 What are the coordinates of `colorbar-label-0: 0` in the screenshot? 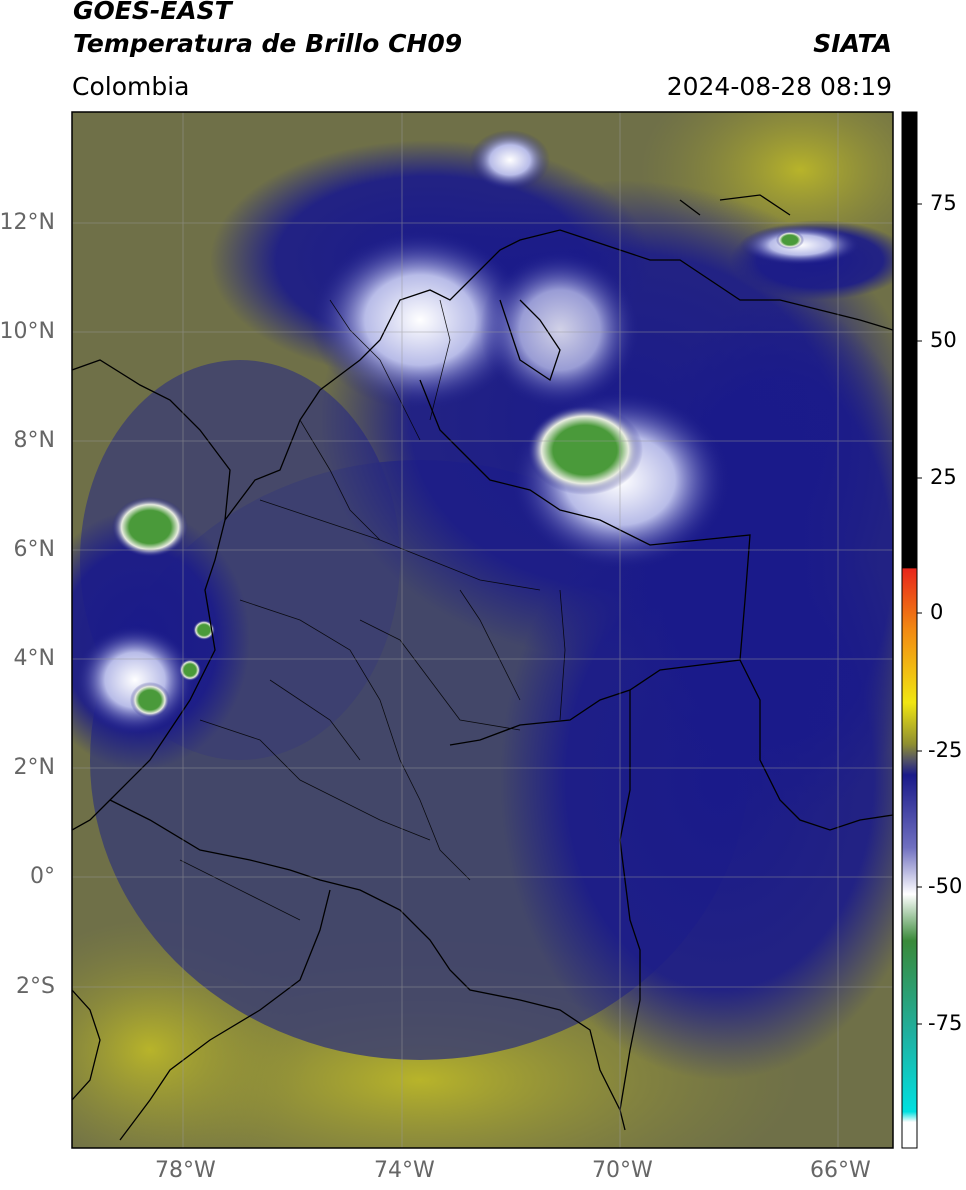 It's located at (937, 612).